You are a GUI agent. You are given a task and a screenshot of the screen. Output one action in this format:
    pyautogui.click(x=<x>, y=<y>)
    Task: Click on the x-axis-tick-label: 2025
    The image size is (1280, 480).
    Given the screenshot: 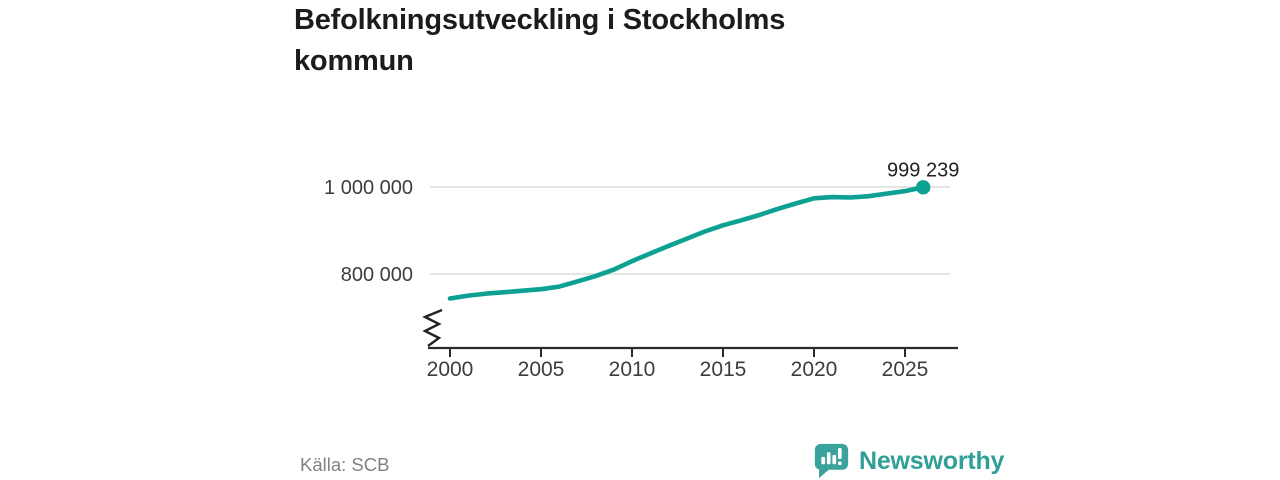 What is the action you would take?
    pyautogui.click(x=905, y=369)
    